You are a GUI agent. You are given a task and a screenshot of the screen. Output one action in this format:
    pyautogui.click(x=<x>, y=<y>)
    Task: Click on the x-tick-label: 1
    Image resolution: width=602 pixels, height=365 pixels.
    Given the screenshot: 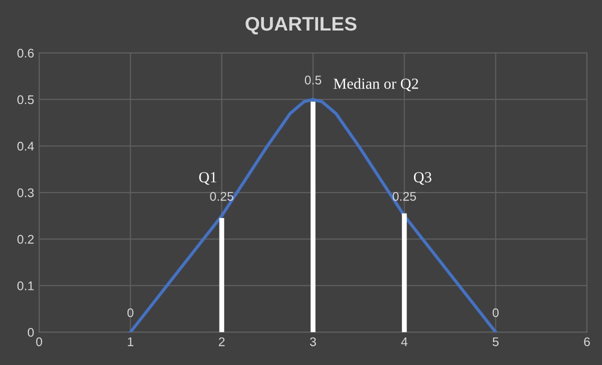 What is the action you would take?
    pyautogui.click(x=131, y=341)
    